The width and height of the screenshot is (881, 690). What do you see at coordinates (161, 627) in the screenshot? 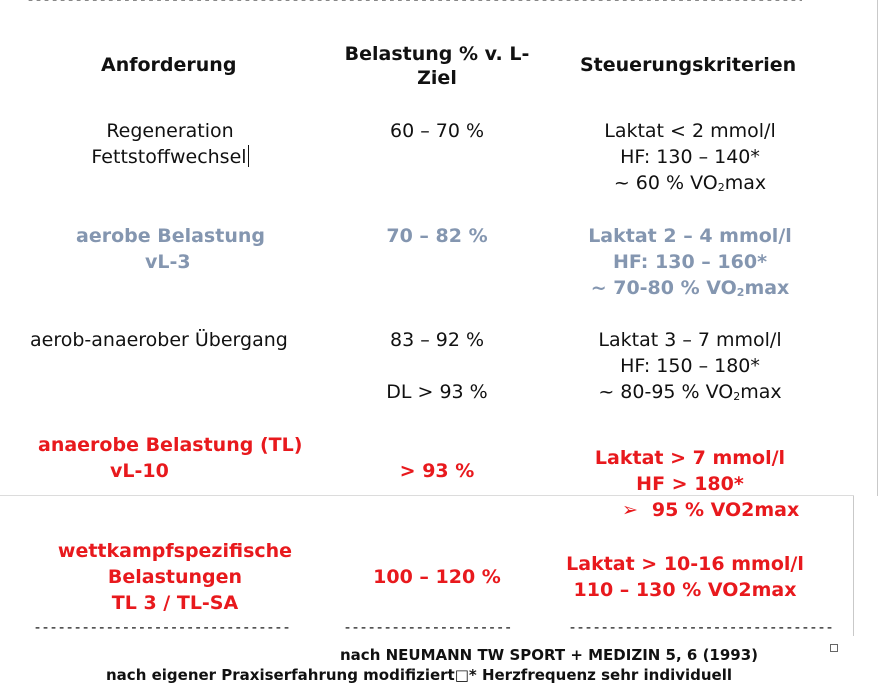
I see `bottom-dashed-rule-1: --------------------------------` at bounding box center [161, 627].